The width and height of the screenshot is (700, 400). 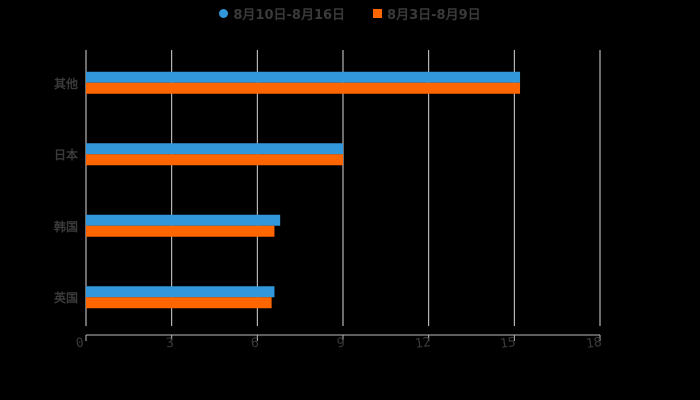 What do you see at coordinates (422, 343) in the screenshot?
I see `x-tick-label: 12` at bounding box center [422, 343].